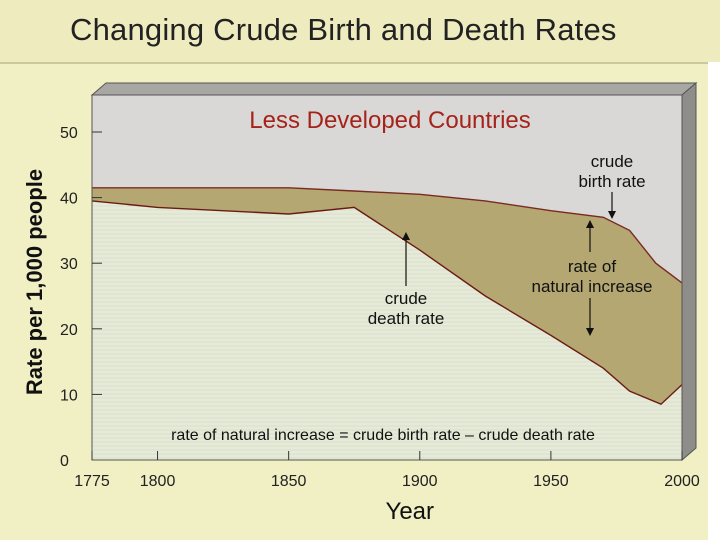 Image resolution: width=720 pixels, height=540 pixels. I want to click on y-tick-label-0: 0, so click(64, 461).